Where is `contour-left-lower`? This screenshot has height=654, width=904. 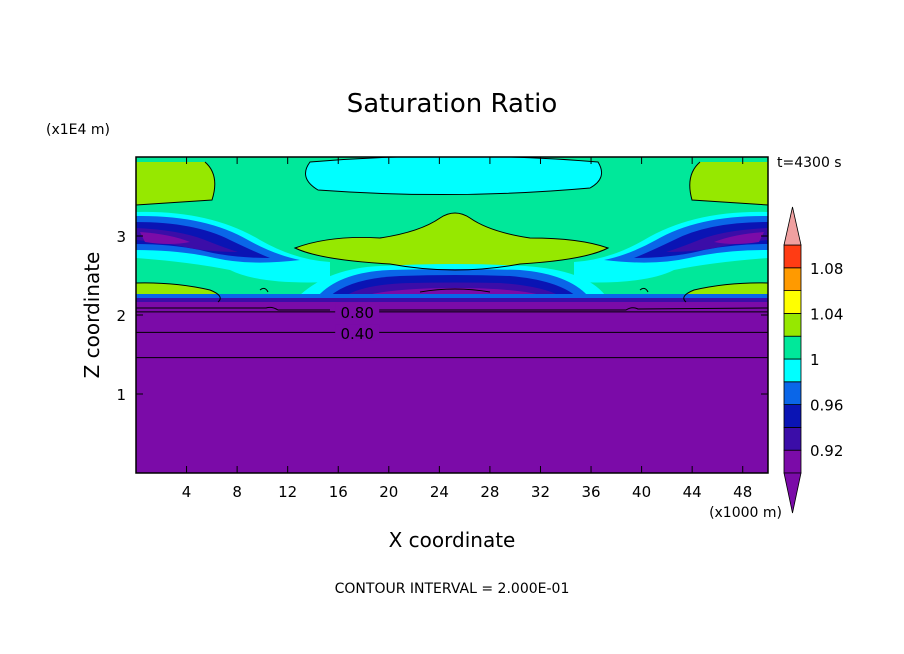 contour-left-lower is located at coordinates (178, 292).